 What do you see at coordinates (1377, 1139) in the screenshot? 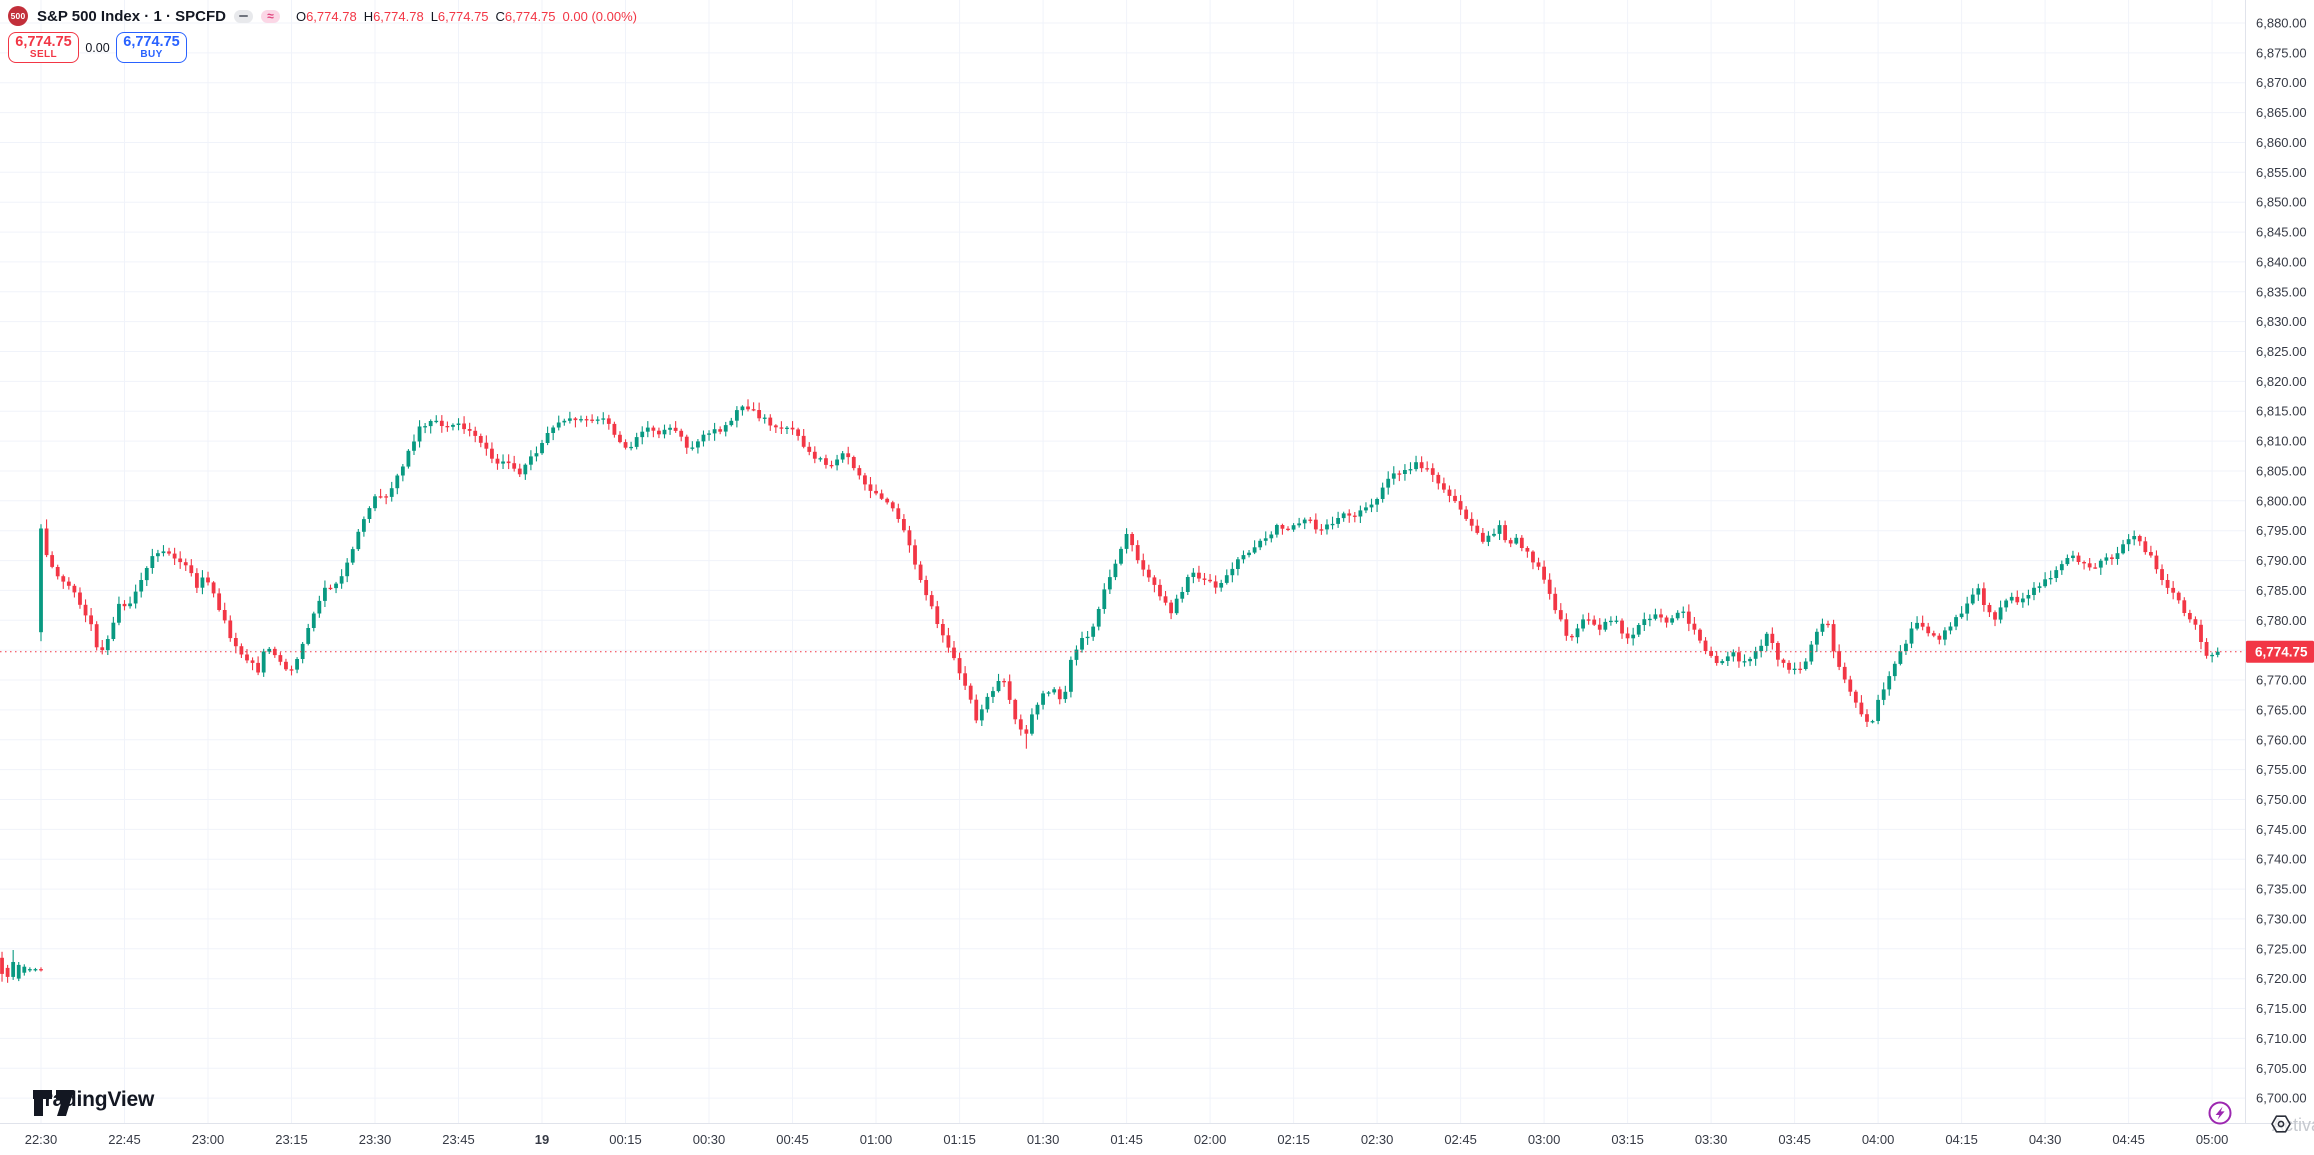
I see `svg-text: 02:30` at bounding box center [1377, 1139].